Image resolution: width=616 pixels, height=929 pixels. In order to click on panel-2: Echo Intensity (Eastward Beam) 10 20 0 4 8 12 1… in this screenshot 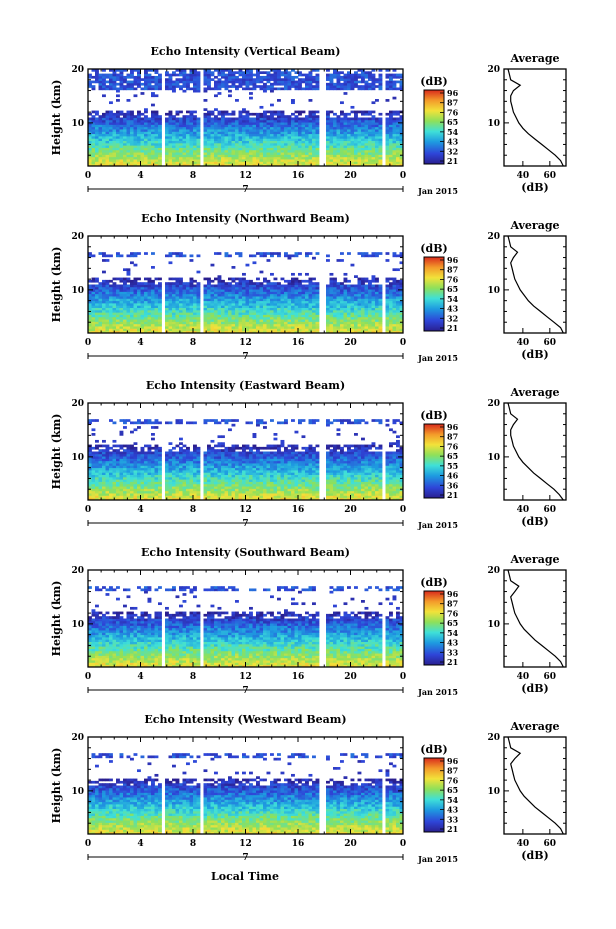, I will do `click(308, 454)`.